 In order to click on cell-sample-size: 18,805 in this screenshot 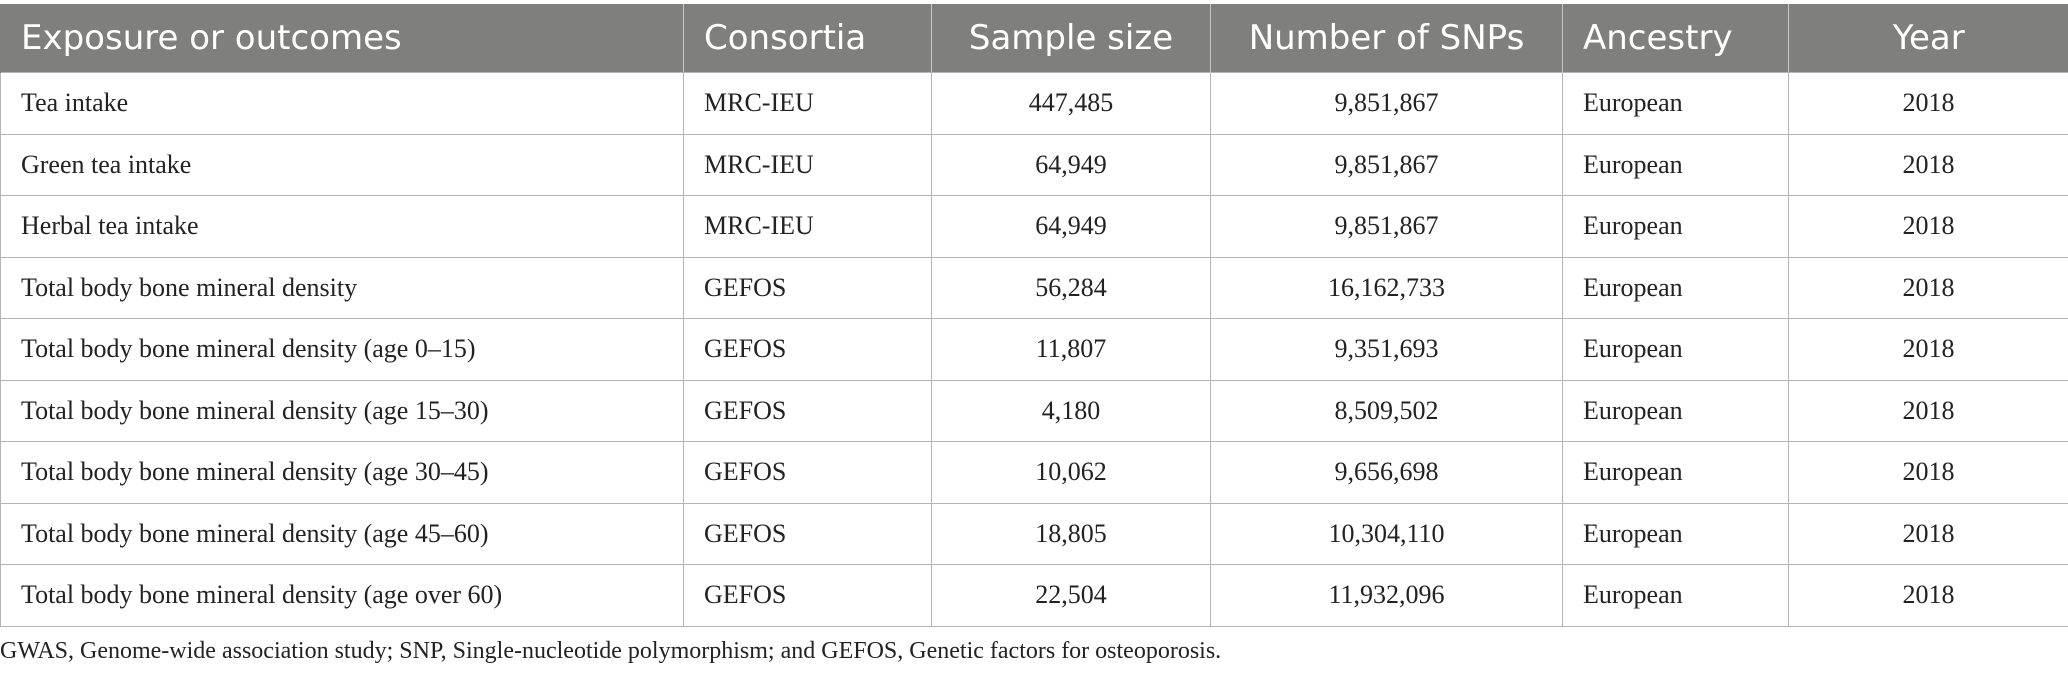, I will do `click(1071, 533)`.